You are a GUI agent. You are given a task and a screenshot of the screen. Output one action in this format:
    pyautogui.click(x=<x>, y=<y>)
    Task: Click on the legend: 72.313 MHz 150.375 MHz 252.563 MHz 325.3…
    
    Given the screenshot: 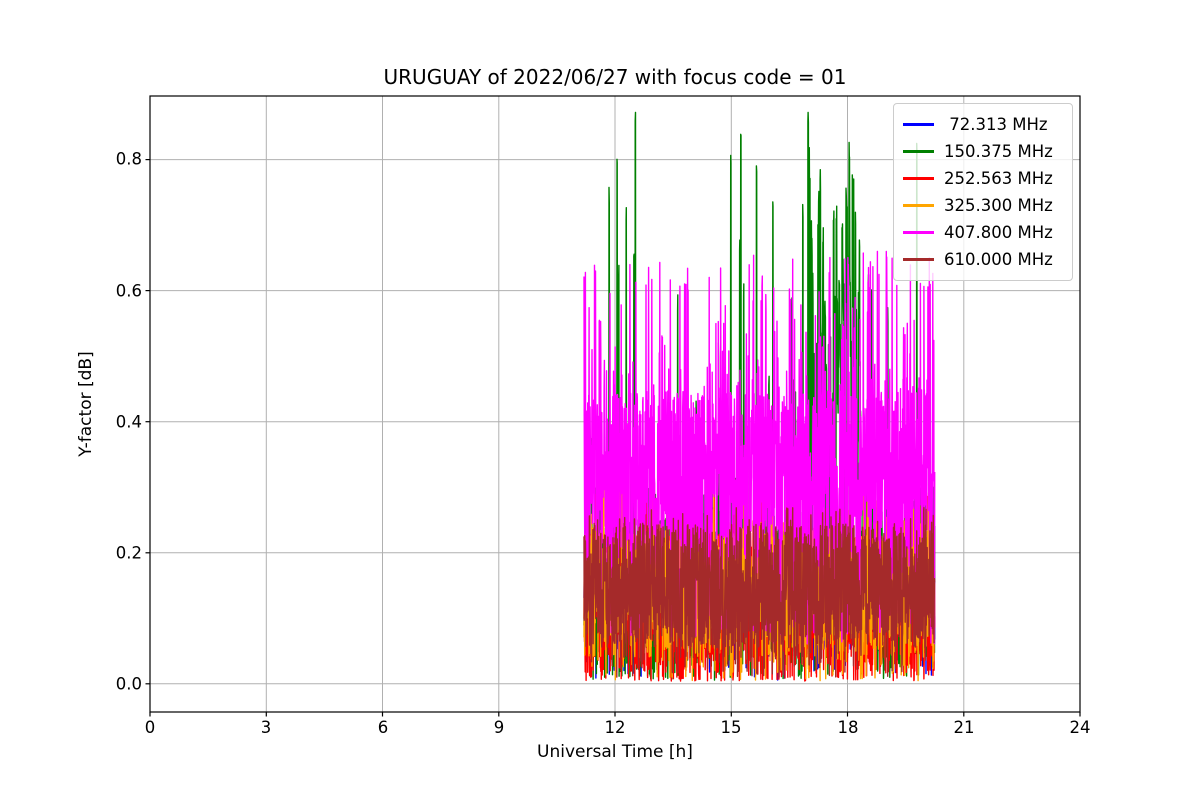 What is the action you would take?
    pyautogui.click(x=983, y=192)
    